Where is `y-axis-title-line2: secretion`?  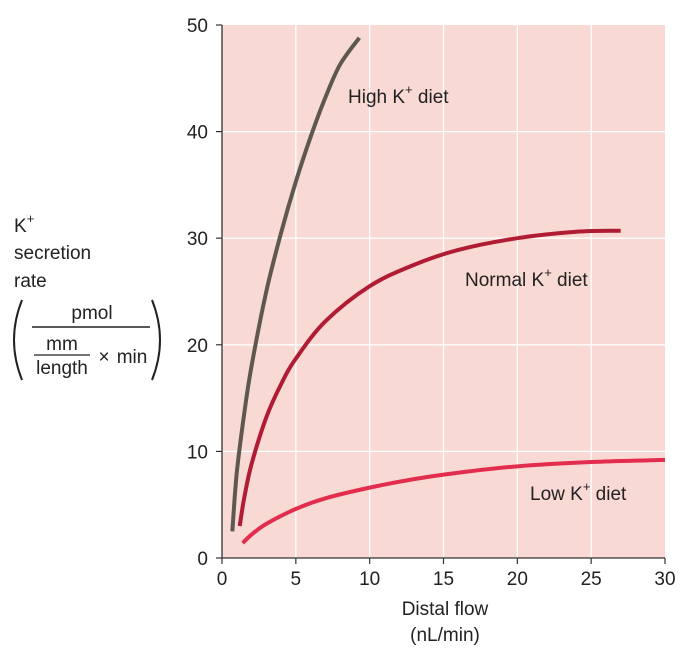 y-axis-title-line2: secretion is located at coordinates (52, 253).